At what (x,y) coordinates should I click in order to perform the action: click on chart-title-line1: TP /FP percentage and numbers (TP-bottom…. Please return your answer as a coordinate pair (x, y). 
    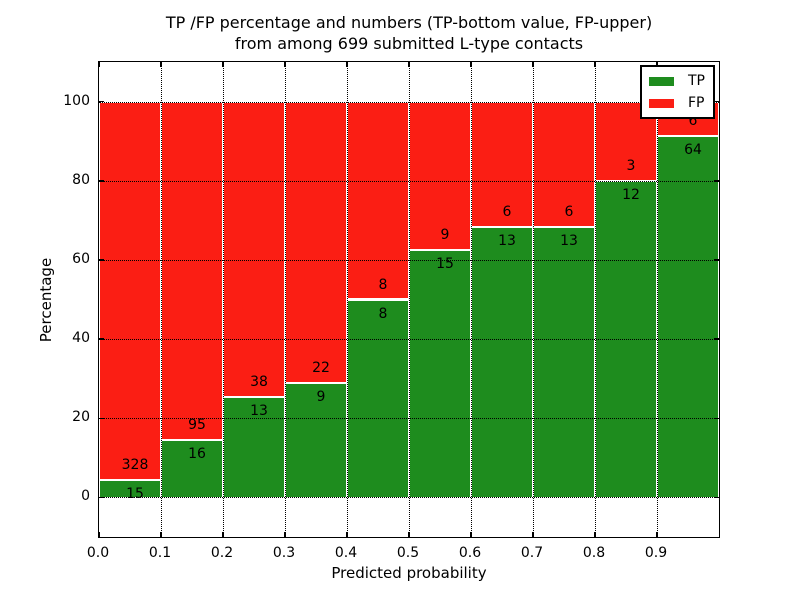
    Looking at the image, I should click on (409, 22).